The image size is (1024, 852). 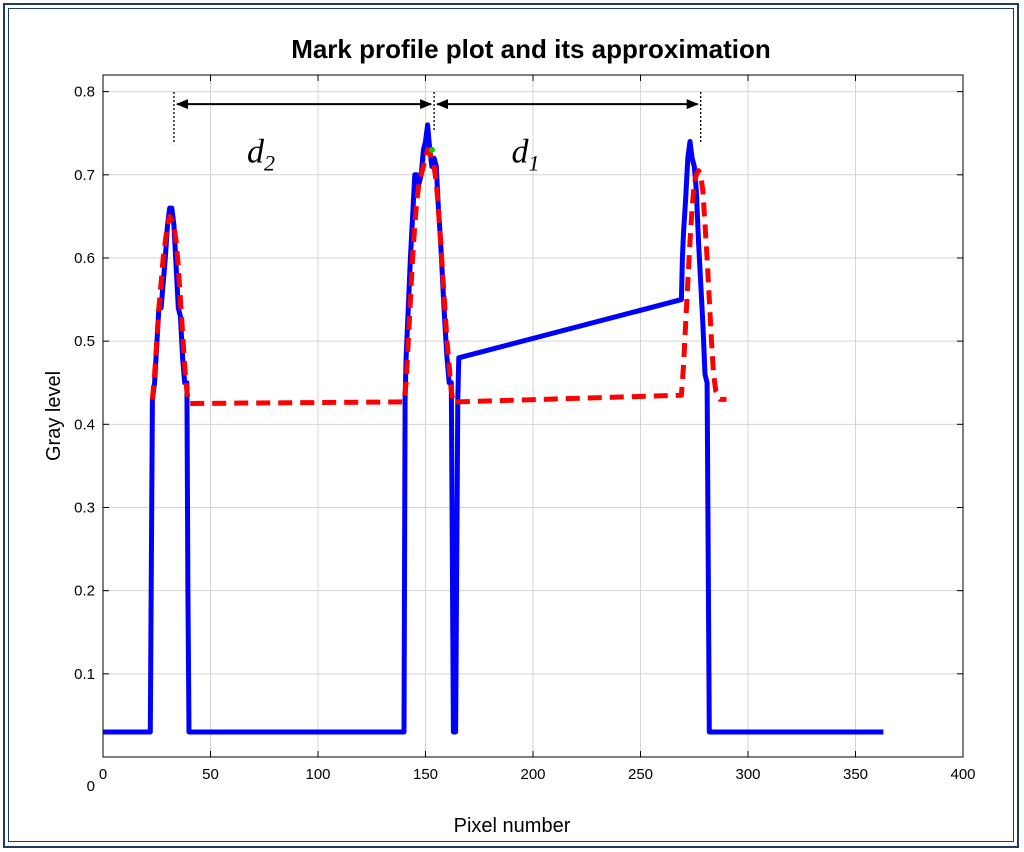 What do you see at coordinates (84, 258) in the screenshot?
I see `y-tick-label: 0.6` at bounding box center [84, 258].